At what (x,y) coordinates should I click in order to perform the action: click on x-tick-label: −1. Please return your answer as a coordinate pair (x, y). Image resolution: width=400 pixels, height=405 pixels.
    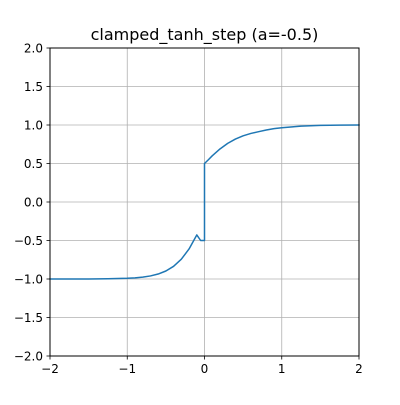
    Looking at the image, I should click on (127, 369).